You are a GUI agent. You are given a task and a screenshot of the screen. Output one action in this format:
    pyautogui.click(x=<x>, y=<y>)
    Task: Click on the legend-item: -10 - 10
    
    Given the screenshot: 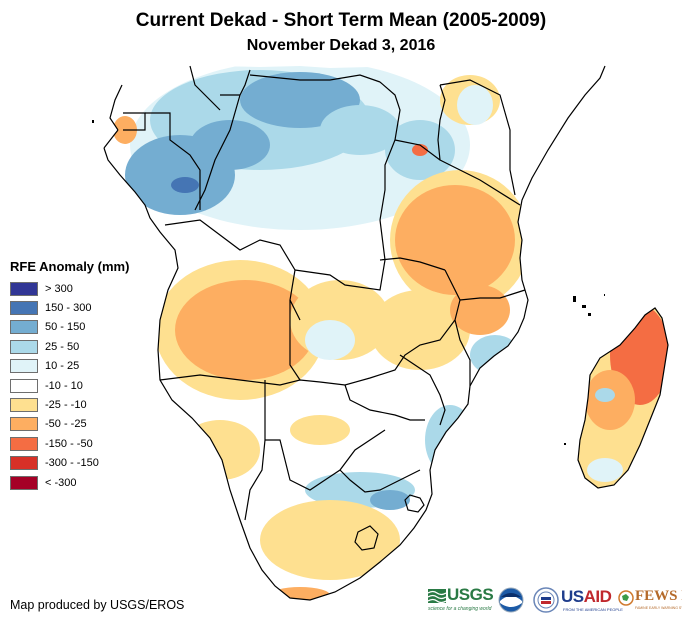 What is the action you would take?
    pyautogui.click(x=69, y=385)
    